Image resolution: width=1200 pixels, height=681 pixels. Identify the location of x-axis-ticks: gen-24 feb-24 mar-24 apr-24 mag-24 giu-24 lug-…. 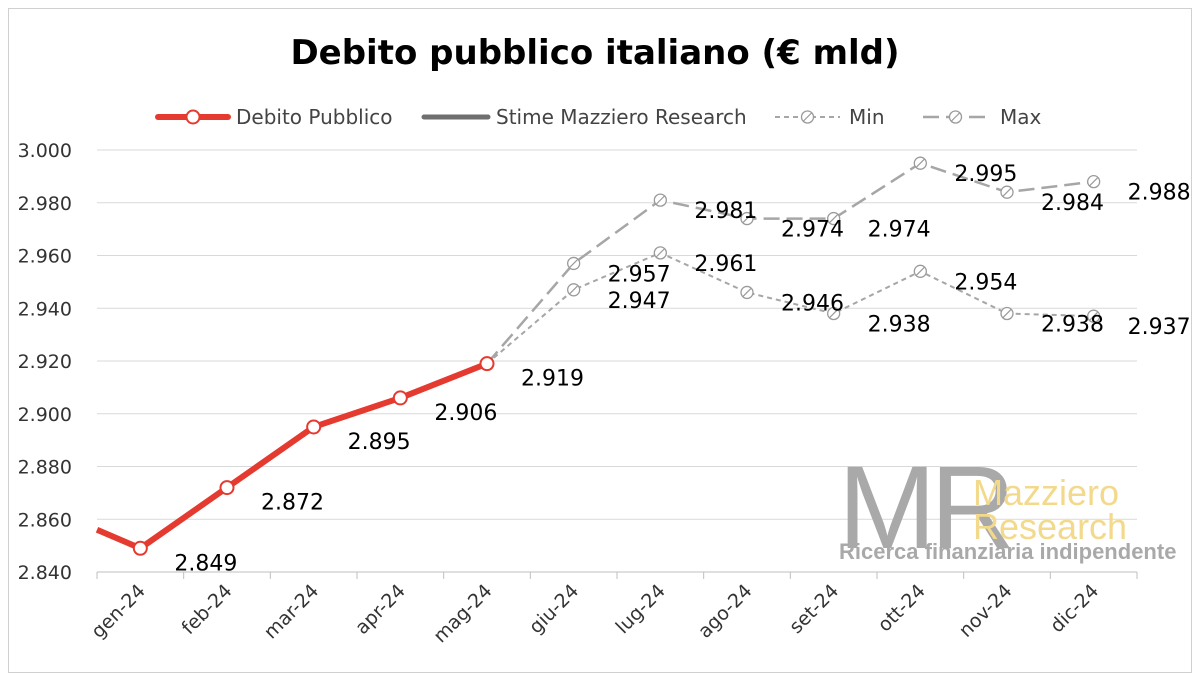
(612, 609).